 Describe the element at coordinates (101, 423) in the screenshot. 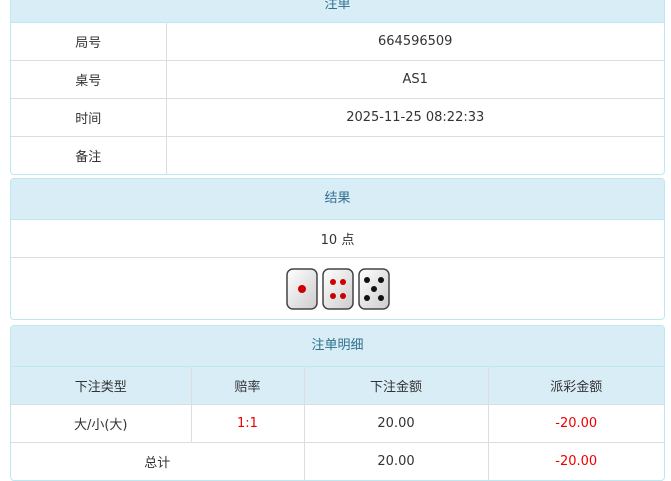

I see `bet-cell: 大/小(大)` at that location.